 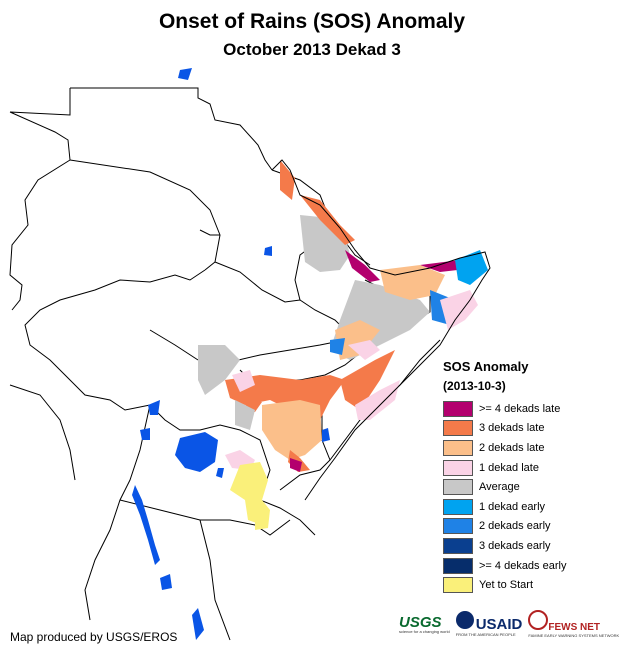 What do you see at coordinates (512, 447) in the screenshot?
I see `legend-label: 2 dekads late` at bounding box center [512, 447].